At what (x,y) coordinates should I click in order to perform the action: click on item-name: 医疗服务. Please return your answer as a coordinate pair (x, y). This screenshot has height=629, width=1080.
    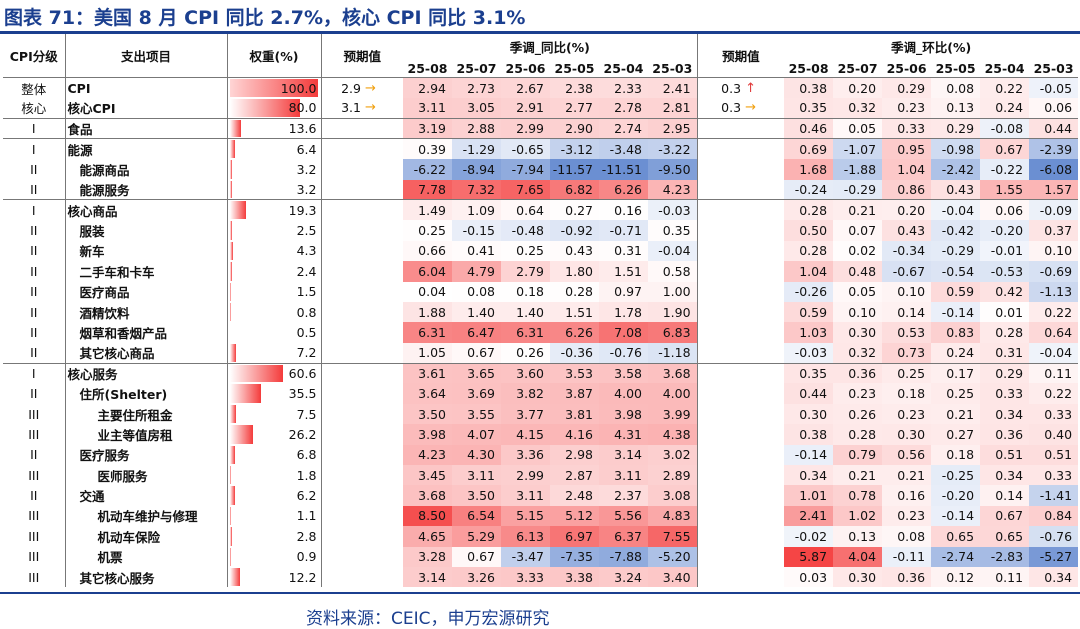
    Looking at the image, I should click on (145, 455).